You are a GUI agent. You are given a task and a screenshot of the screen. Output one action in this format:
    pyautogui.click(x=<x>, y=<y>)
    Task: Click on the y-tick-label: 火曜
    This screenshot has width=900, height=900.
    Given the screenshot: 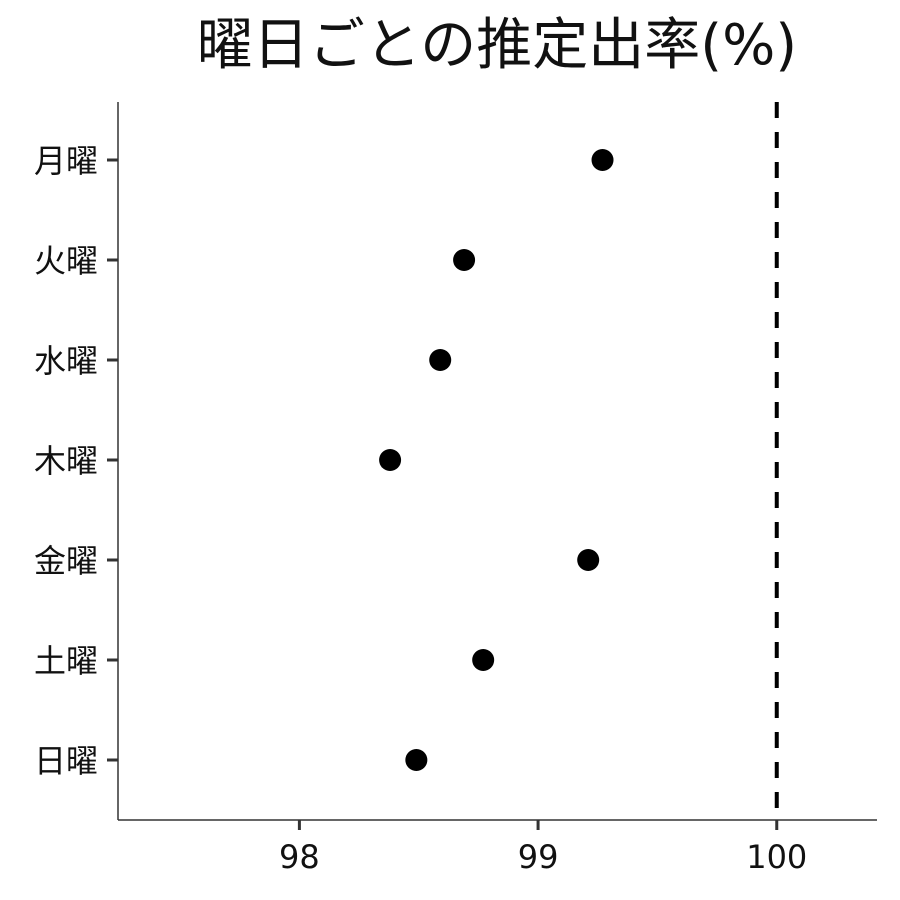 What is the action you would take?
    pyautogui.click(x=66, y=261)
    